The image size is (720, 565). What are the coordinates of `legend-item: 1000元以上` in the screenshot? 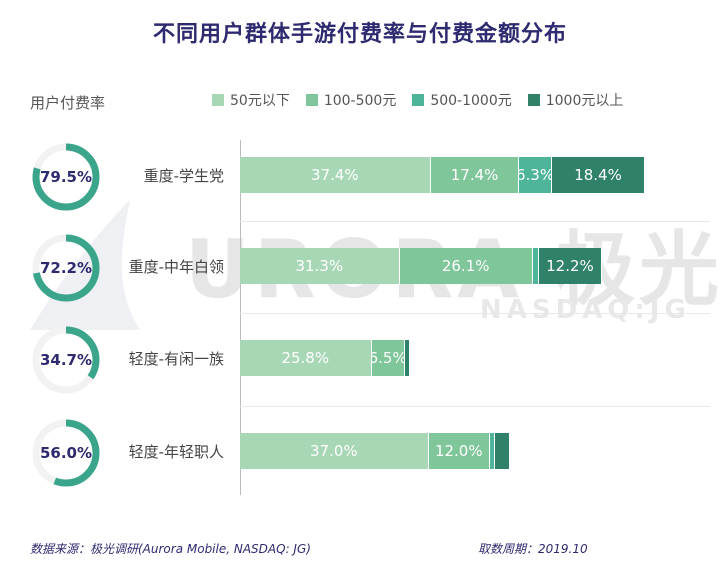 It's located at (575, 100).